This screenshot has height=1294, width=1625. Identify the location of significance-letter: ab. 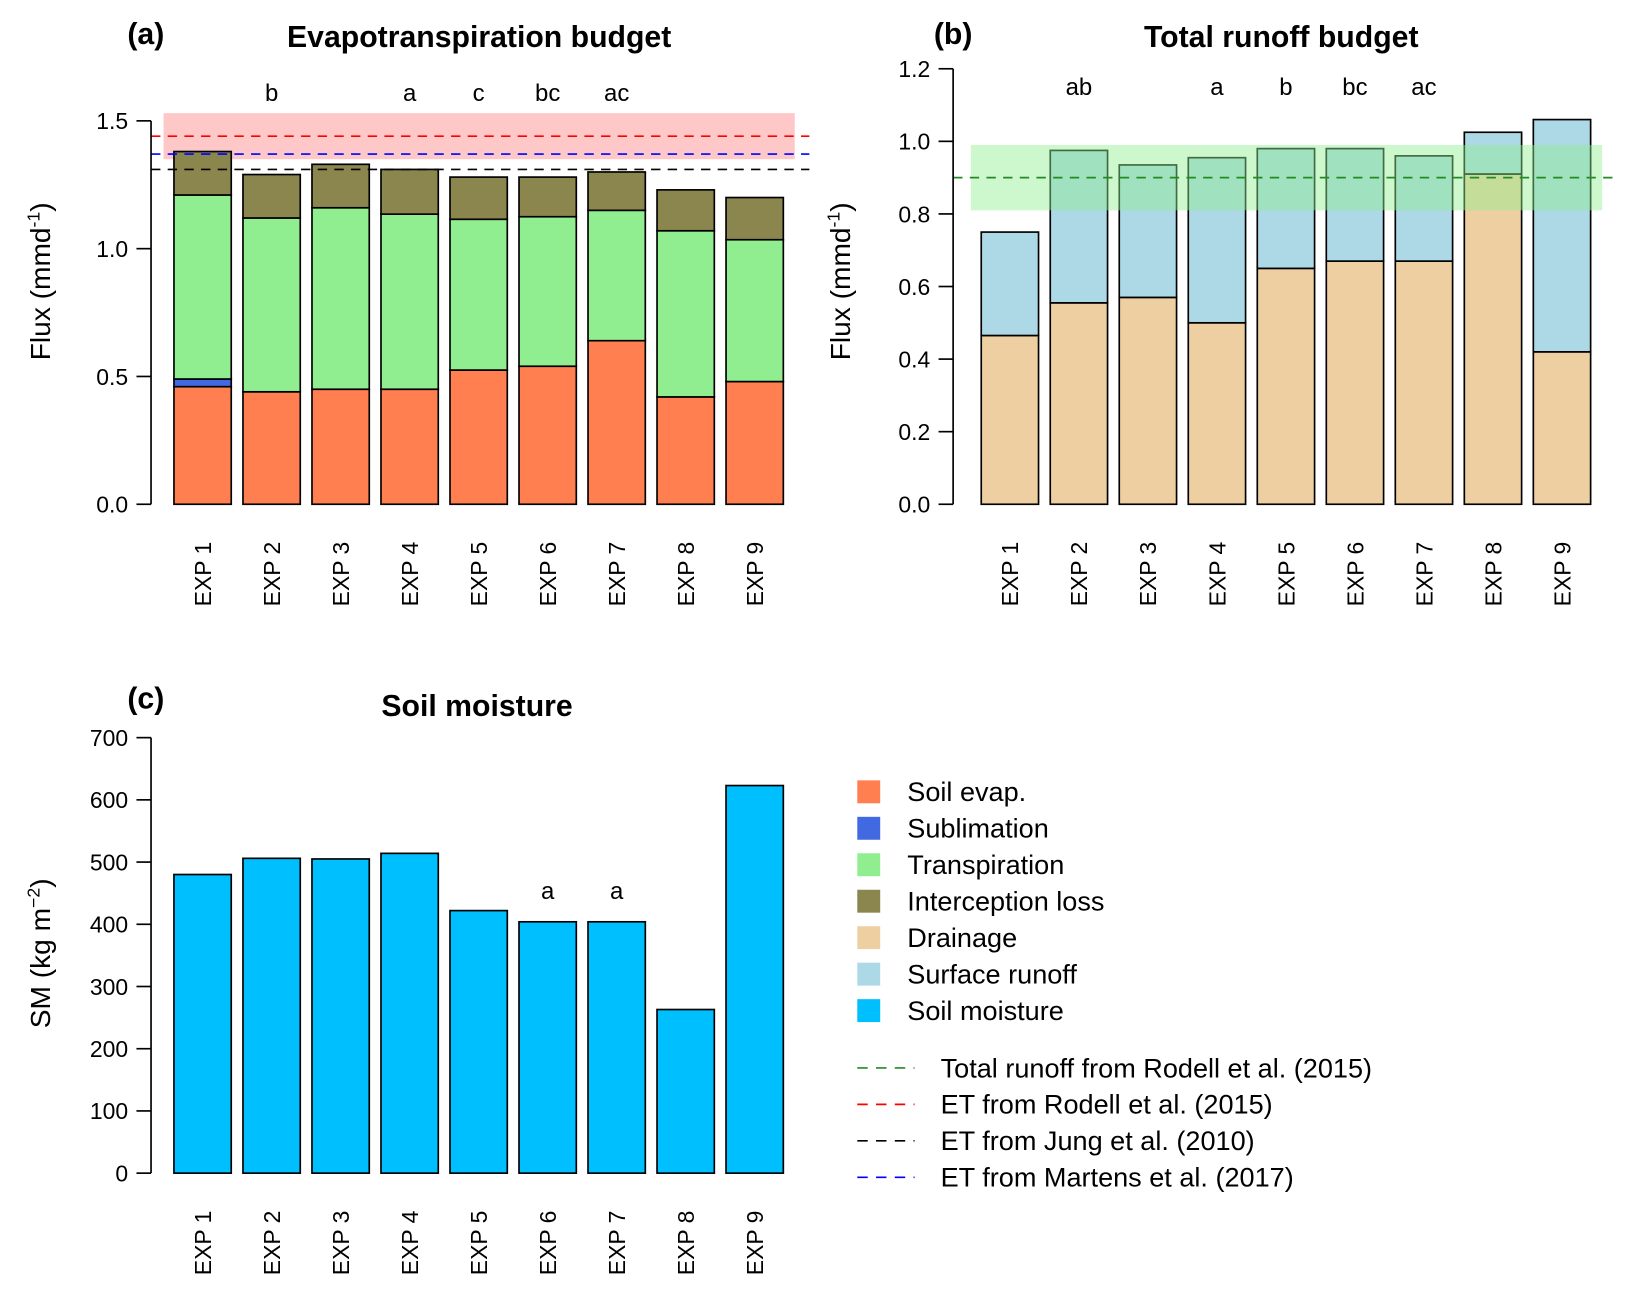
(1079, 87).